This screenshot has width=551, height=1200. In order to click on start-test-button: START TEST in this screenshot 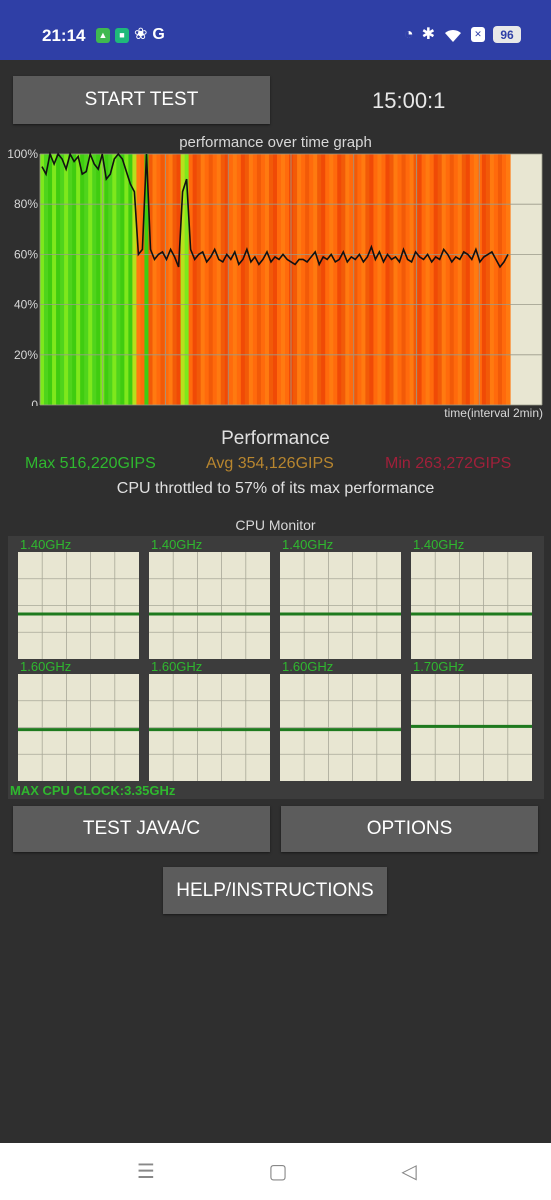, I will do `click(141, 100)`.